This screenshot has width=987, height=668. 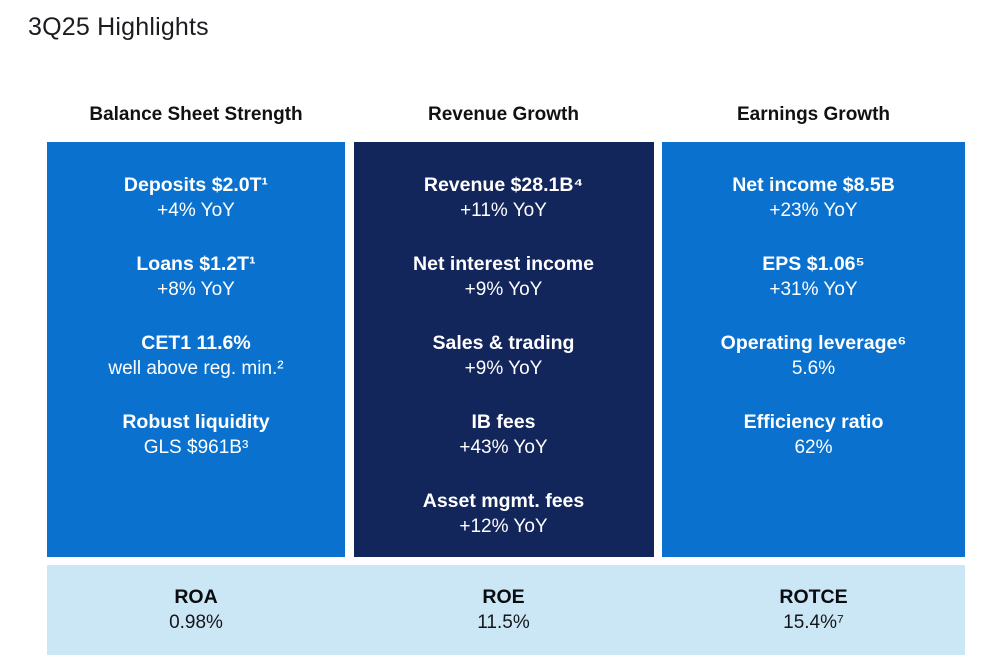 I want to click on stat-loans: Loans $1.2T¹ +8% YoY, so click(x=195, y=277).